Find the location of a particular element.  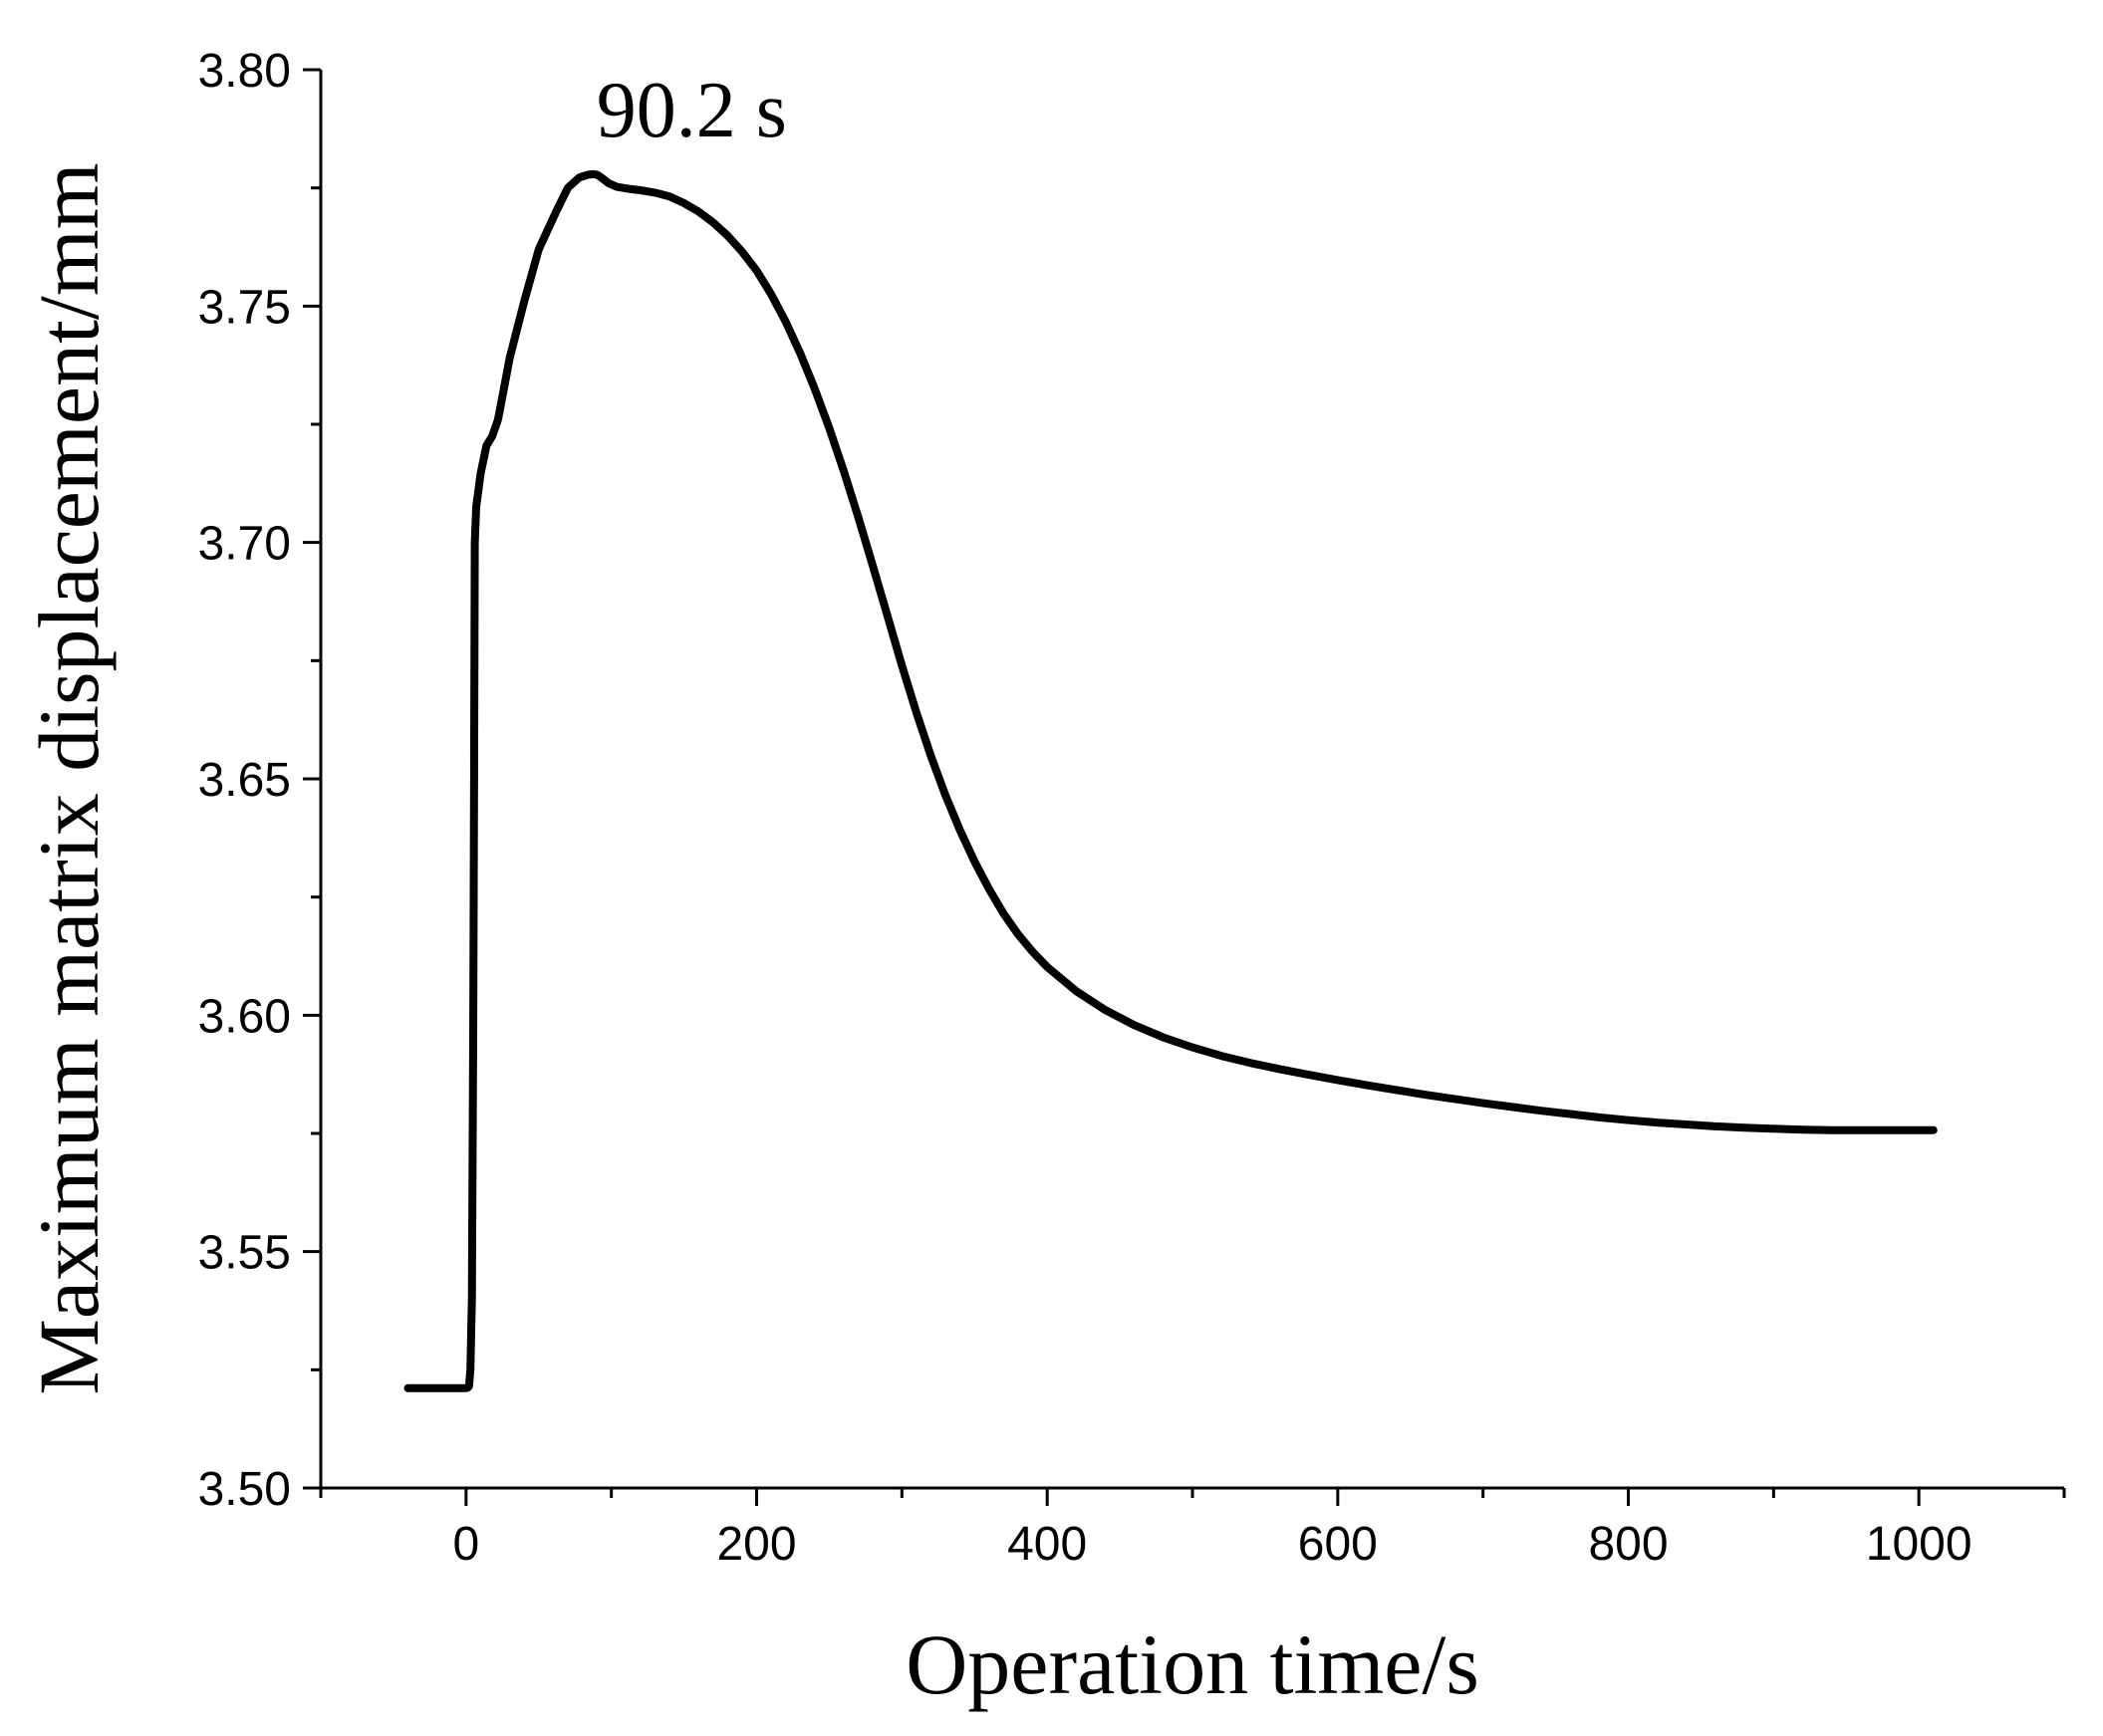

y-axis-title: Maximum matrix displacement/mm is located at coordinates (69, 778).